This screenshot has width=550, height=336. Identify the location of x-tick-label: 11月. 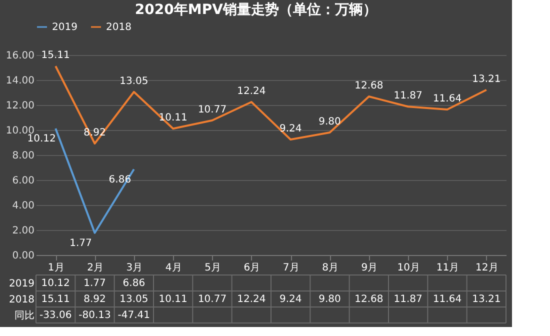
(448, 268).